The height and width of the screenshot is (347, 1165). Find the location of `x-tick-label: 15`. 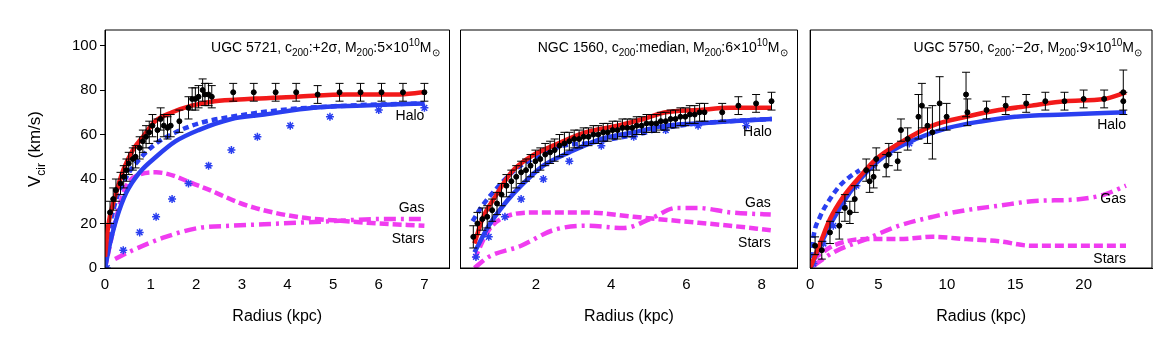

x-tick-label: 15 is located at coordinates (1015, 284).